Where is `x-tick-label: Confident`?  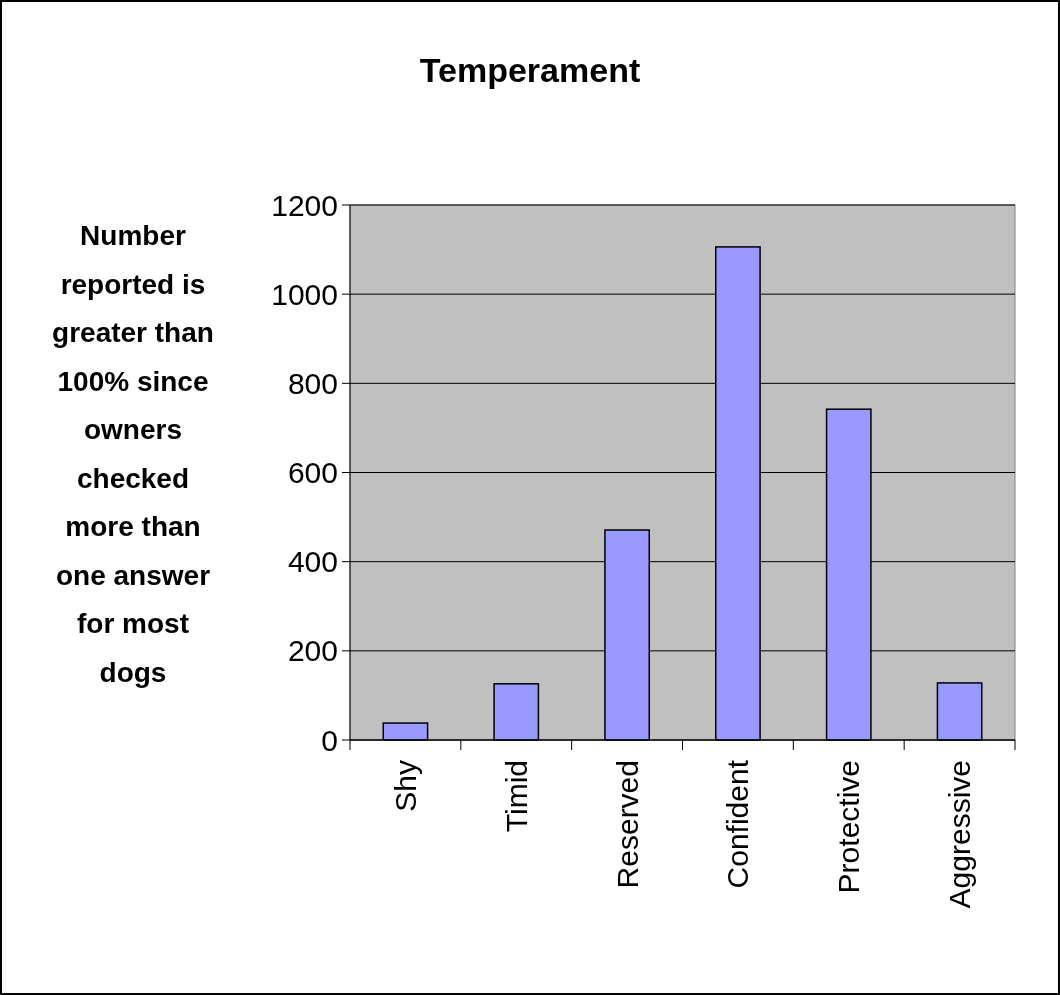 x-tick-label: Confident is located at coordinates (738, 824).